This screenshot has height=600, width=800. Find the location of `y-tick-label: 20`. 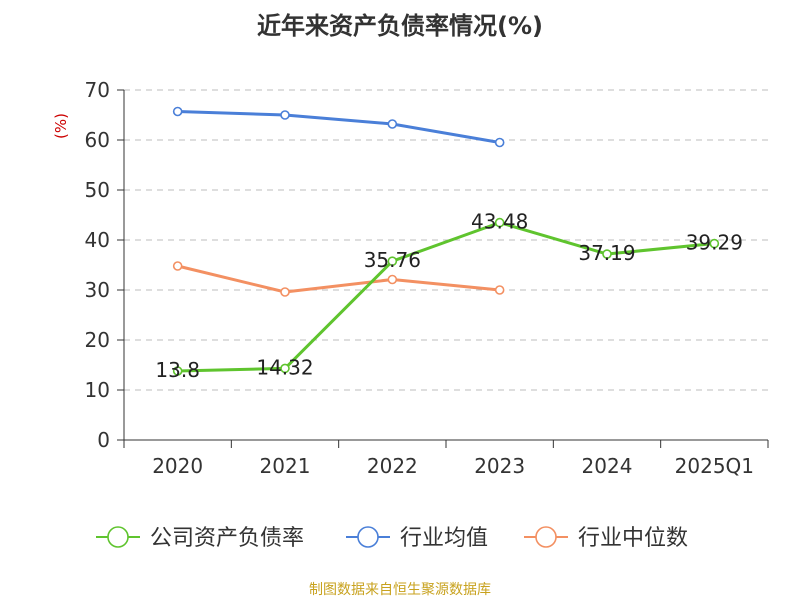

y-tick-label: 20 is located at coordinates (97, 340).